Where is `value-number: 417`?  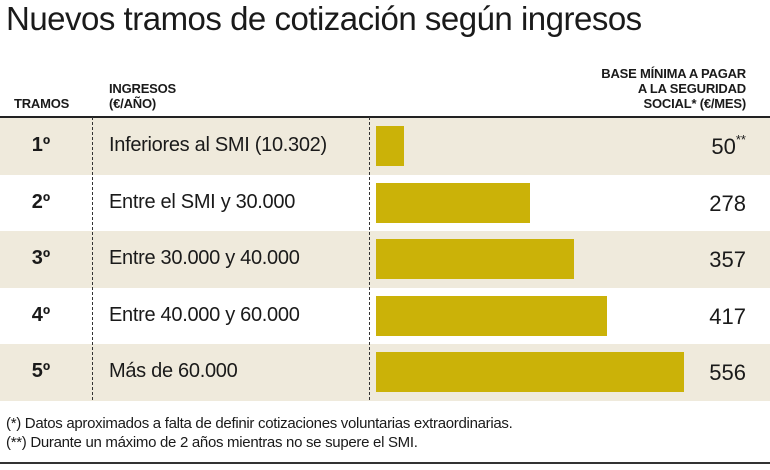
value-number: 417 is located at coordinates (727, 316).